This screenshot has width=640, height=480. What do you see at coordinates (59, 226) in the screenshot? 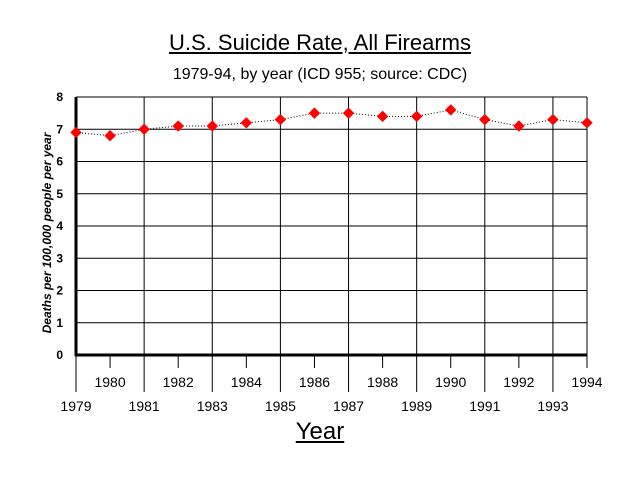
I see `y-tick-label: 4` at bounding box center [59, 226].